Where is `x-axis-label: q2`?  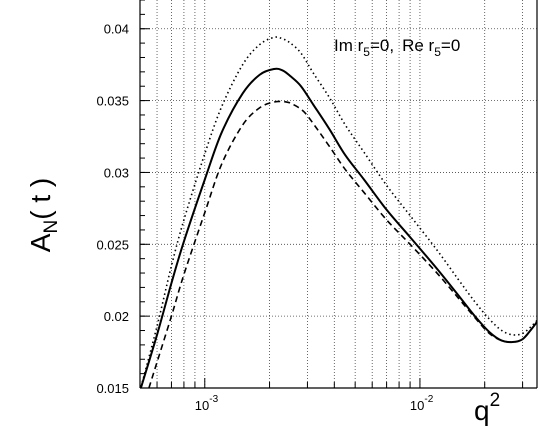
x-axis-label: q2 is located at coordinates (487, 408).